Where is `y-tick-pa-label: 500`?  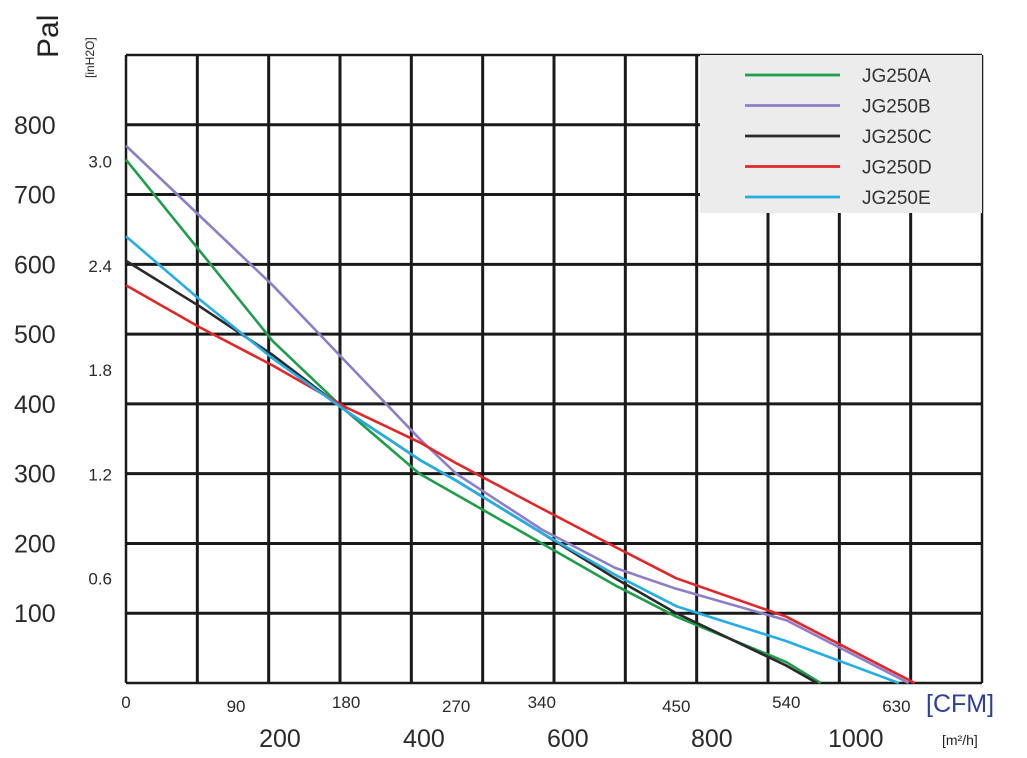 y-tick-pa-label: 500 is located at coordinates (35, 335).